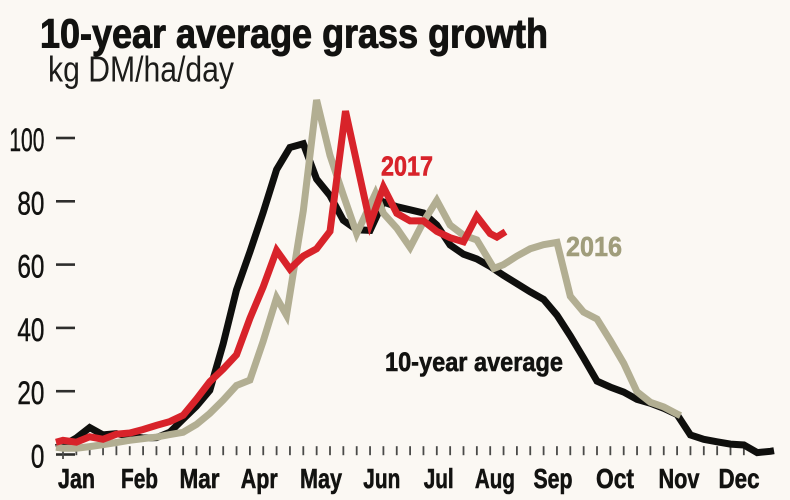  What do you see at coordinates (76, 478) in the screenshot?
I see `svg-text: Jan` at bounding box center [76, 478].